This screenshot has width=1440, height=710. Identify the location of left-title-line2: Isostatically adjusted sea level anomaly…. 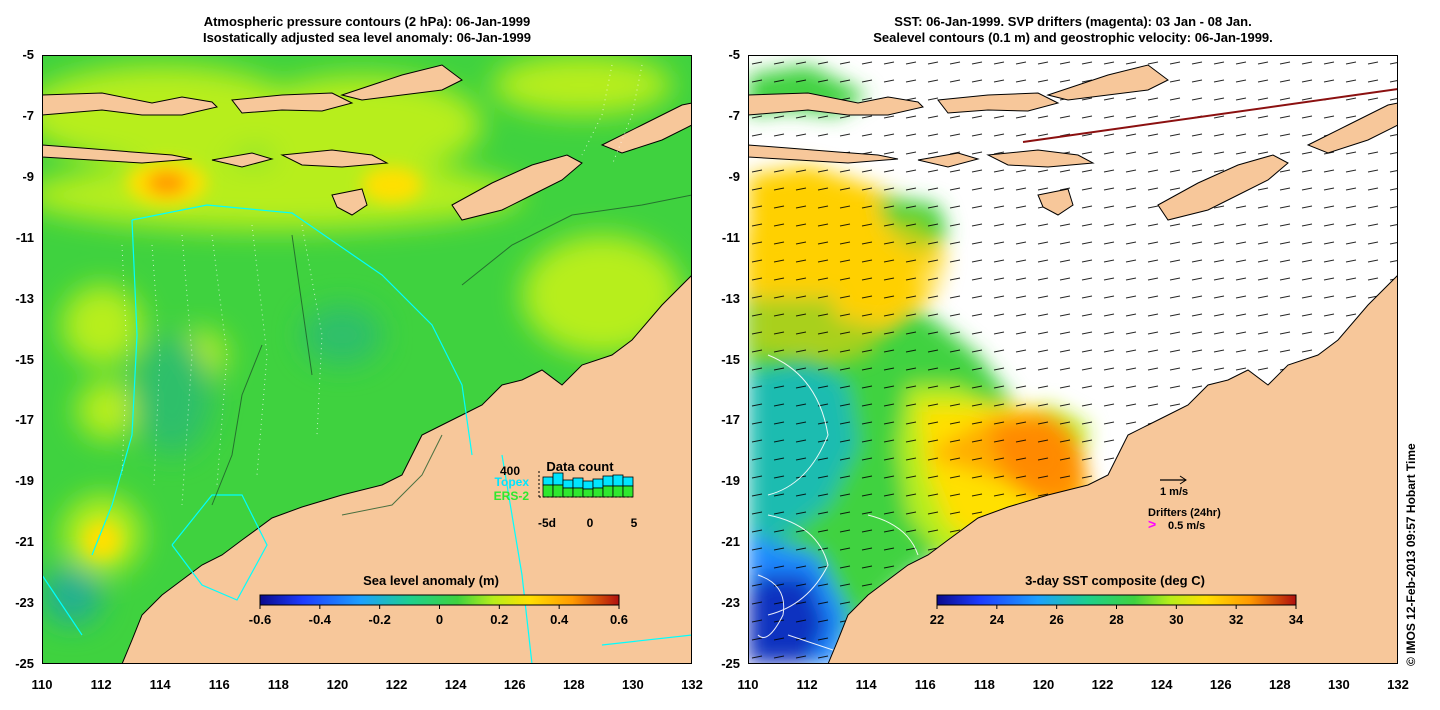
(367, 37).